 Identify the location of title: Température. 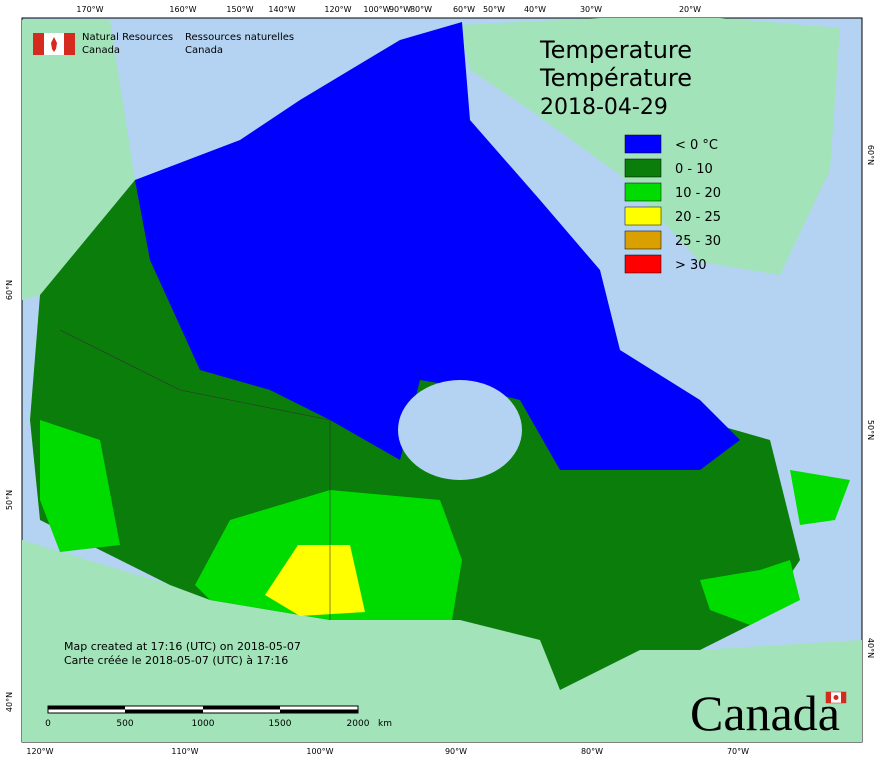
(615, 78).